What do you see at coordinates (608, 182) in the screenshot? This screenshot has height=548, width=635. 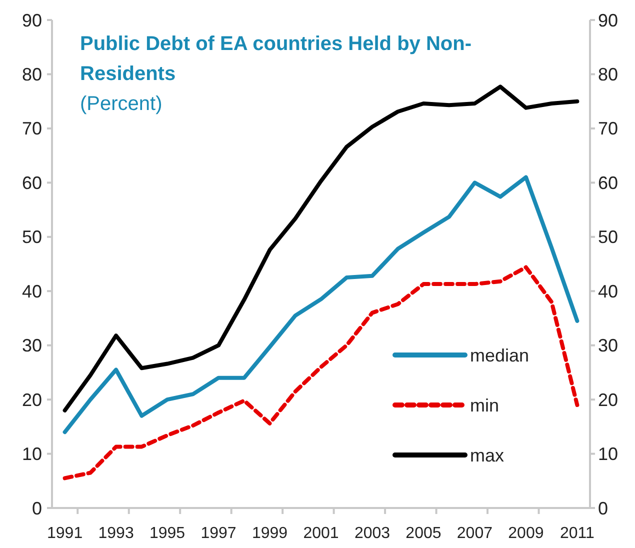 I see `y2-tick-label: 60` at bounding box center [608, 182].